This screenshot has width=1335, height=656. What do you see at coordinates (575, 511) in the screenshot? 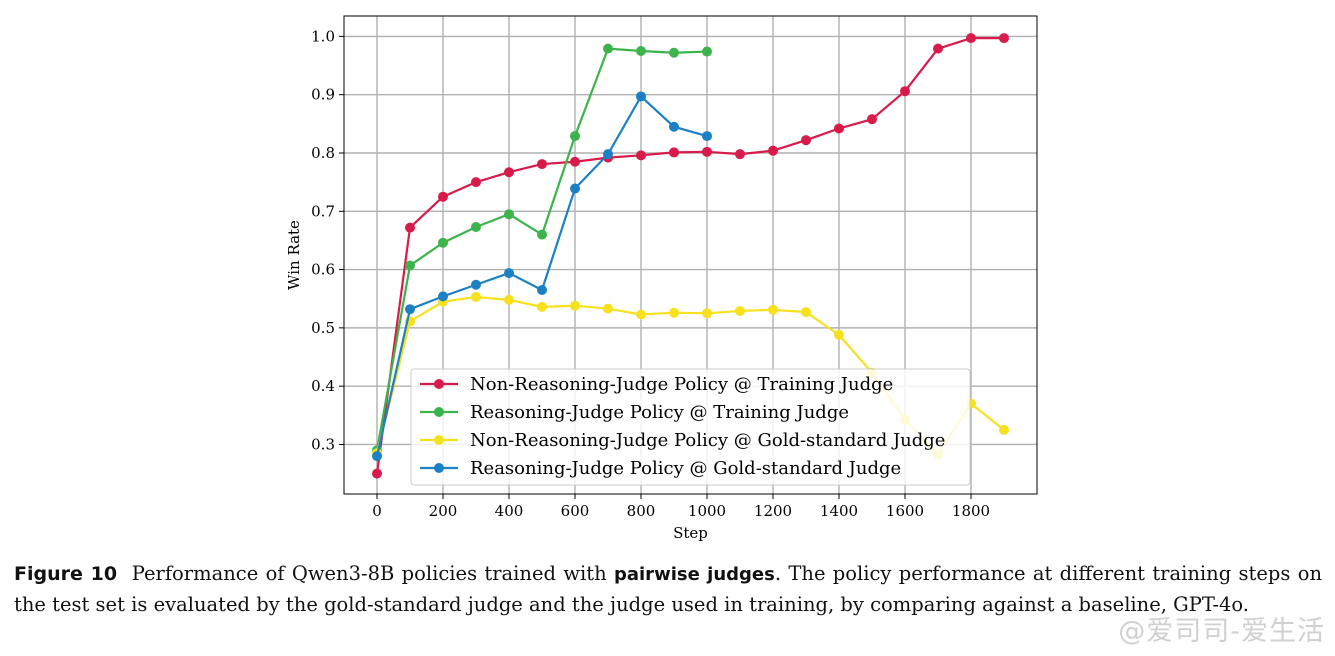
I see `x-tick-label: 600` at bounding box center [575, 511].